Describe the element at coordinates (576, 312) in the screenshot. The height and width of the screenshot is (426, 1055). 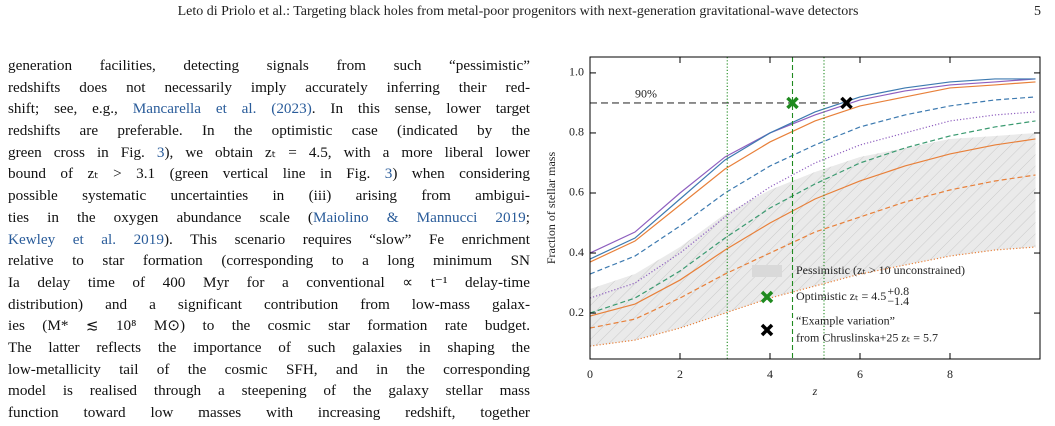
I see `y-tick-label: 0.2` at that location.